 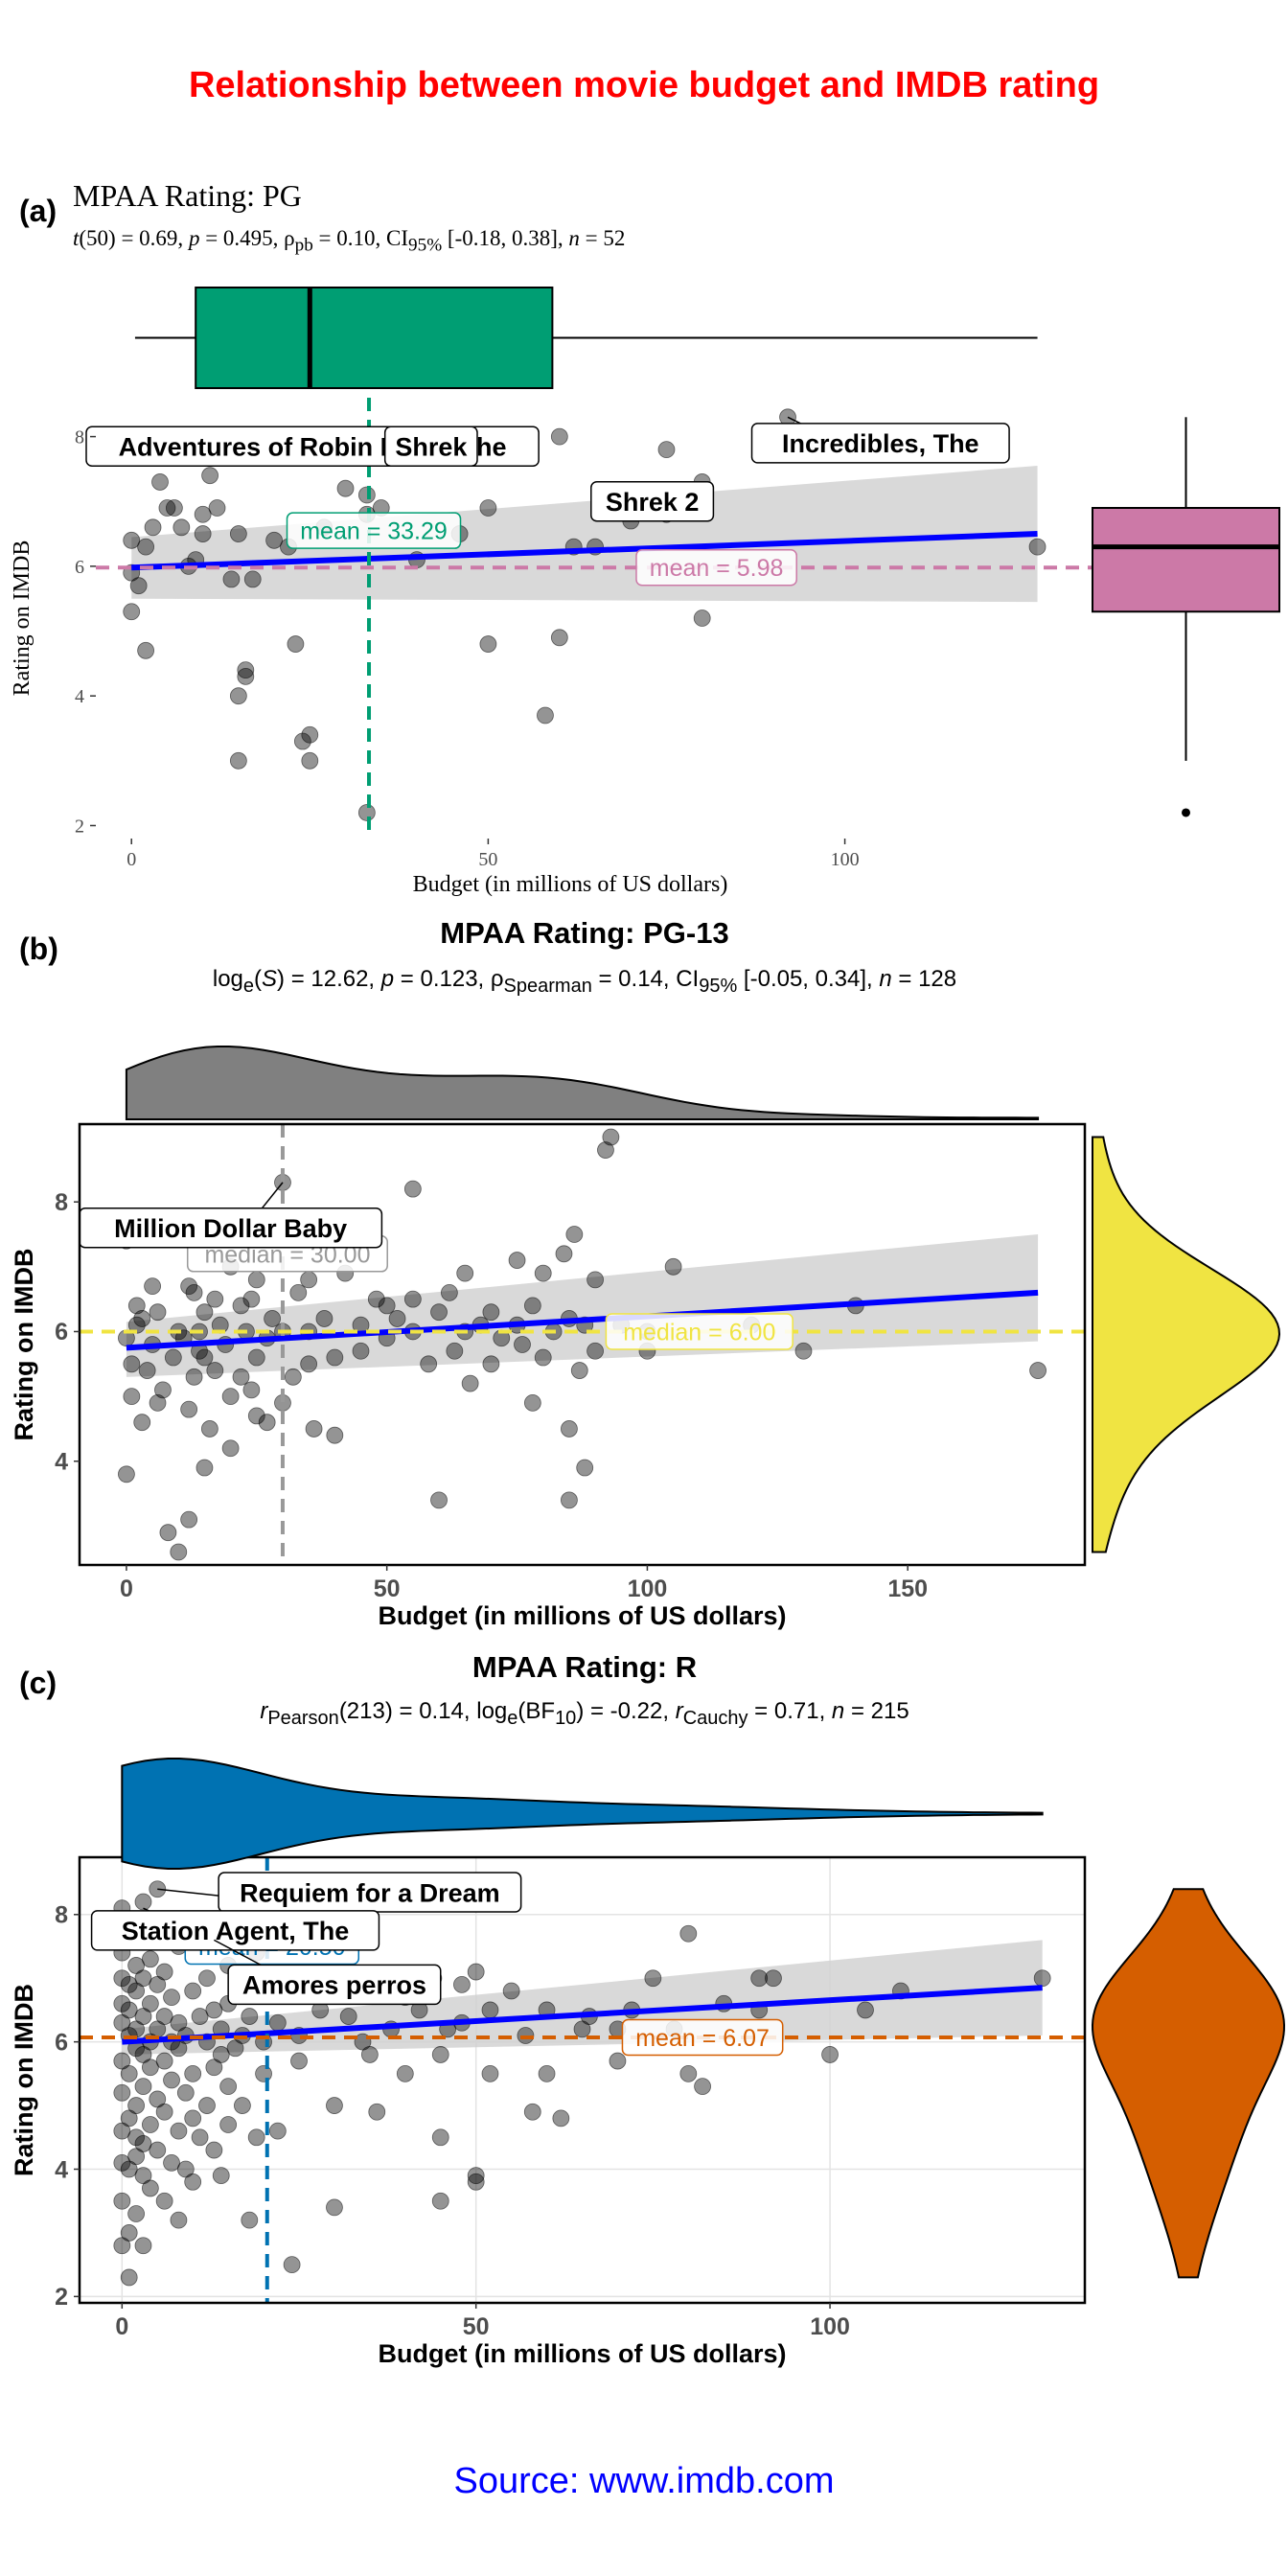 What do you see at coordinates (653, 502) in the screenshot?
I see `panel-a-annotation-label: Shrek 2` at bounding box center [653, 502].